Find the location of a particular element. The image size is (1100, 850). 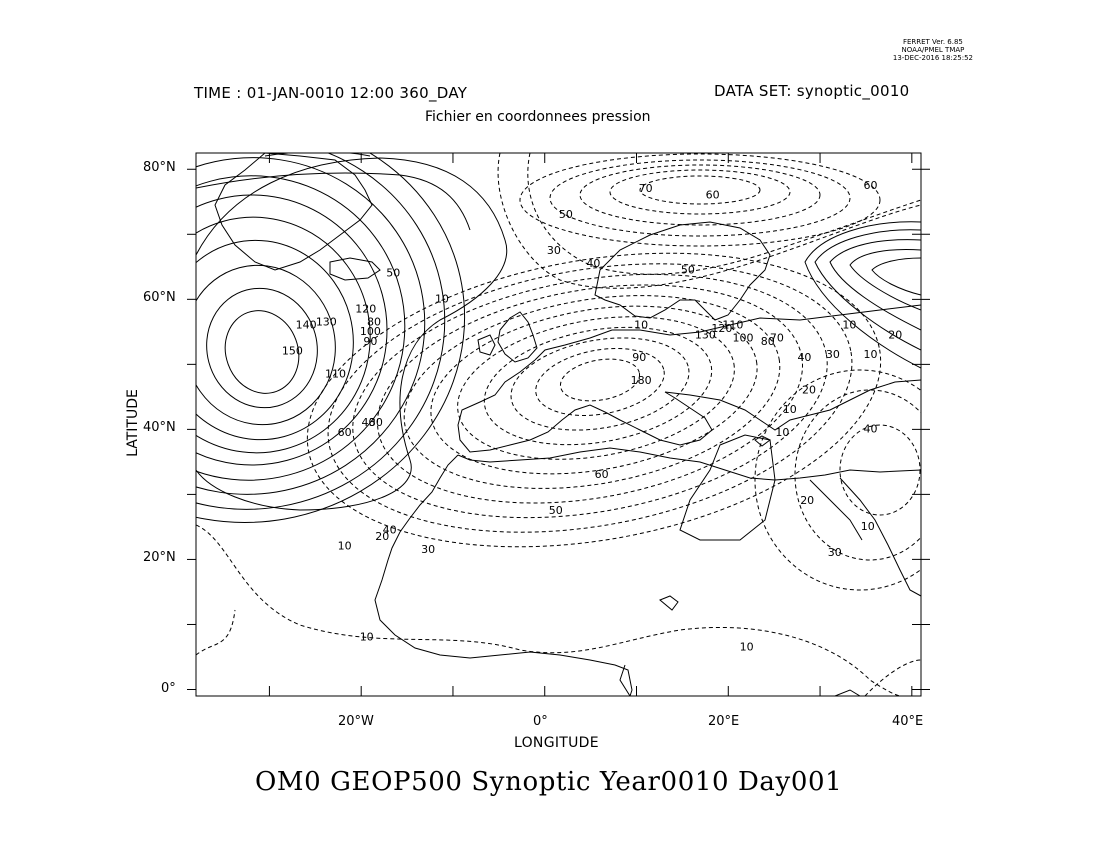

solid-contours-atlantic-high is located at coordinates (352, 338).